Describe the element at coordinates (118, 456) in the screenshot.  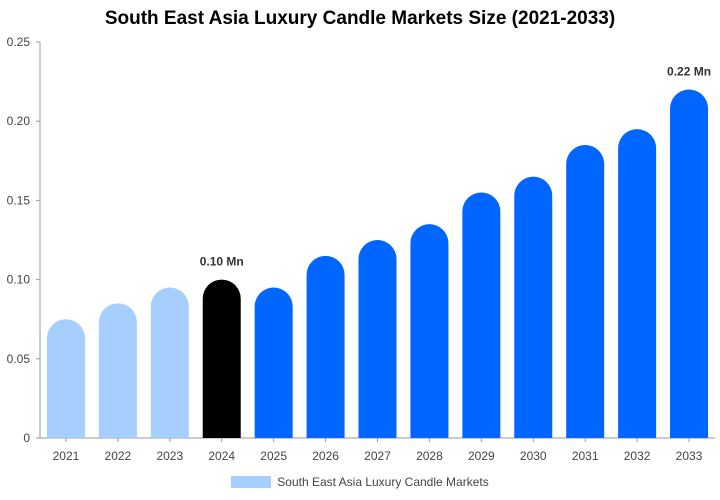
I see `x-tick-label: 2022` at that location.